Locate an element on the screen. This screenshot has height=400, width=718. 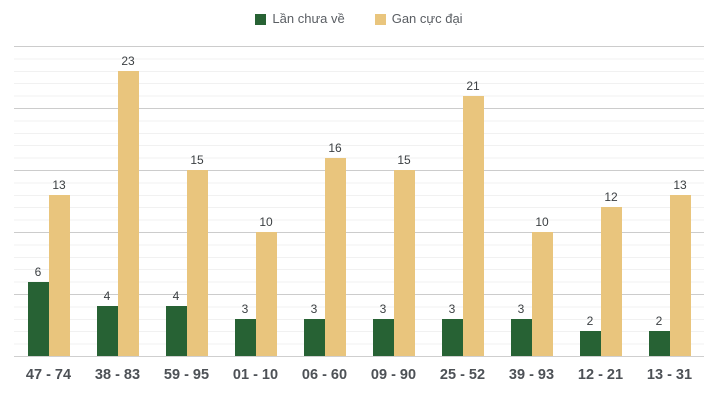
legend-label-lan-chua-ve: Lần chưa về is located at coordinates (308, 18).